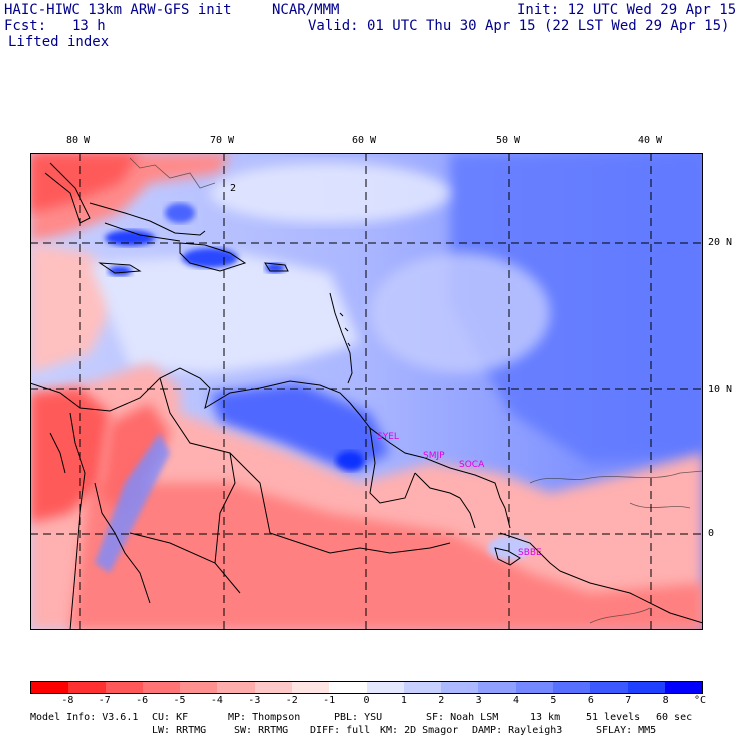  Describe the element at coordinates (170, 717) in the screenshot. I see `footer-cu: CU: KF` at that location.